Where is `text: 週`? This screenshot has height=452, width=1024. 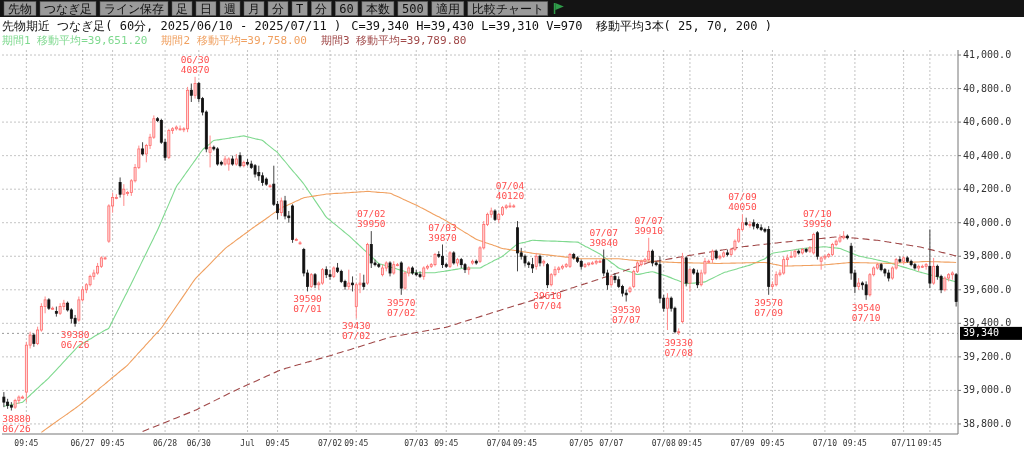 text: 週 is located at coordinates (230, 9).